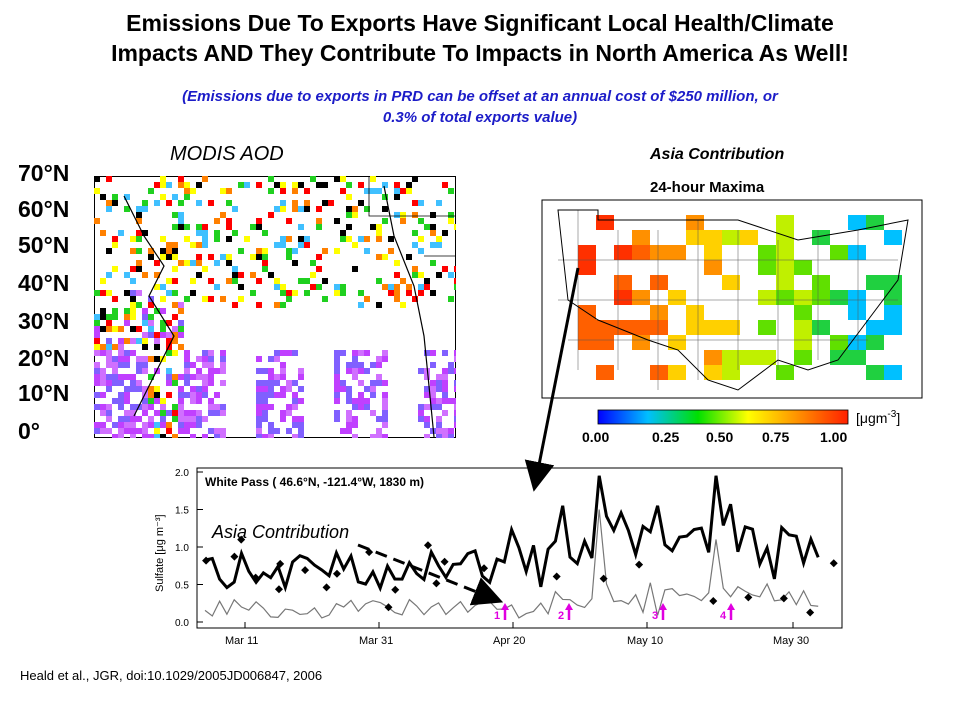  What do you see at coordinates (561, 616) in the screenshot?
I see `event-label: 2` at bounding box center [561, 616].